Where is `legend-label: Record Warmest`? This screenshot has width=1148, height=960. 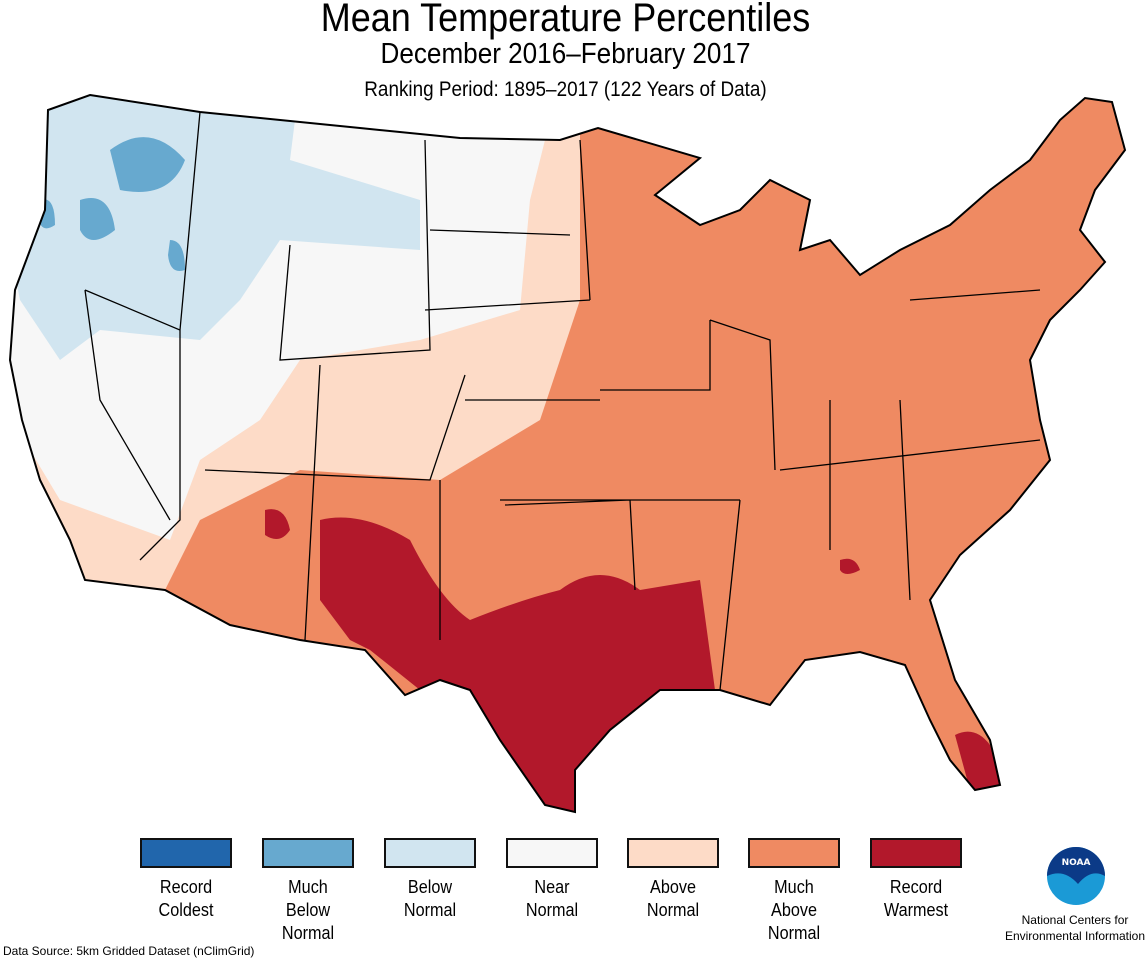 legend-label: Record Warmest is located at coordinates (916, 899).